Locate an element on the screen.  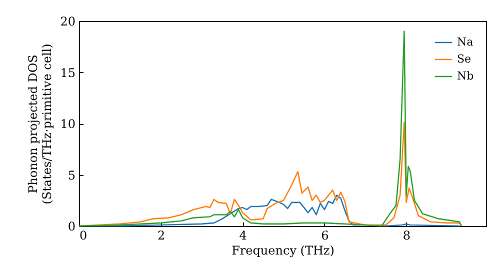
y-axis-title: Phonon projected DOS (States/THz·primitive cell) is located at coordinates (40, 124).